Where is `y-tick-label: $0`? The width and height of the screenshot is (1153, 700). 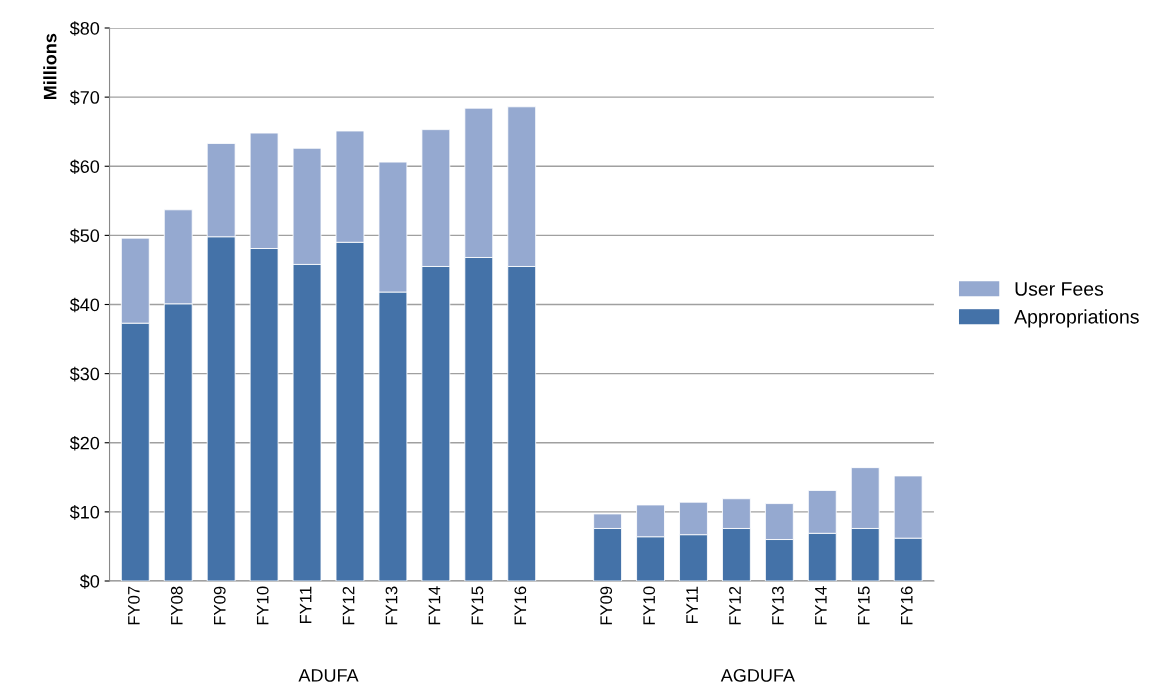 y-tick-label: $0 is located at coordinates (89, 581).